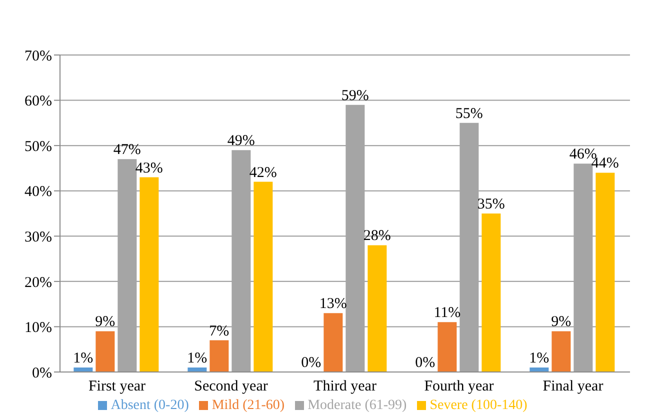  I want to click on legend-label: Mild (21-60), so click(248, 405).